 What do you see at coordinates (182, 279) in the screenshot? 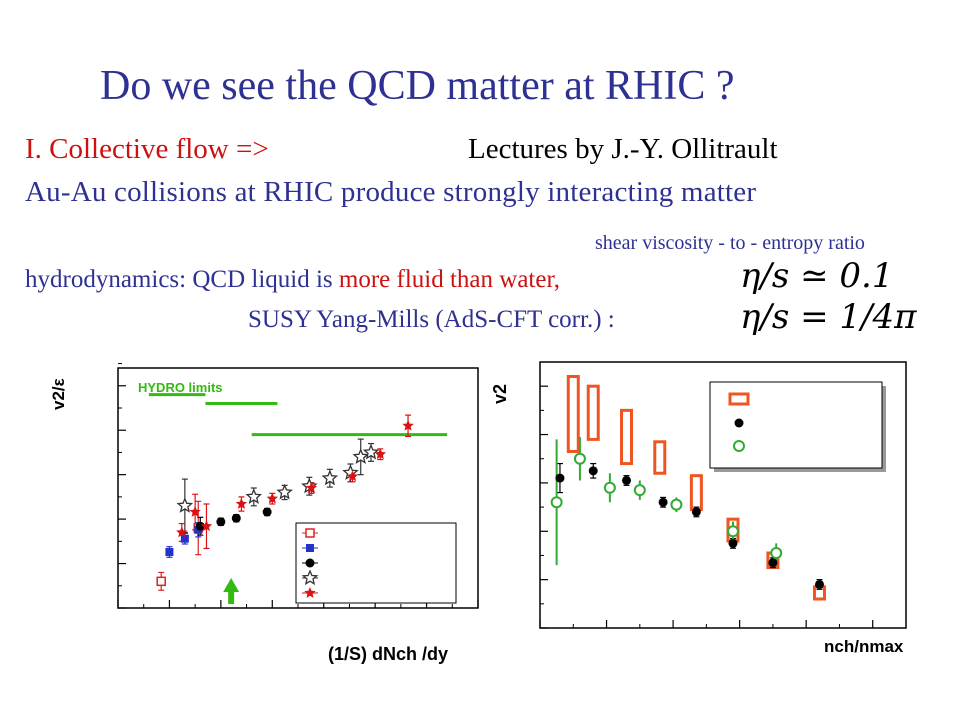
I see `hydrodynamics-text: hydrodynamics: QCD liquid is` at bounding box center [182, 279].